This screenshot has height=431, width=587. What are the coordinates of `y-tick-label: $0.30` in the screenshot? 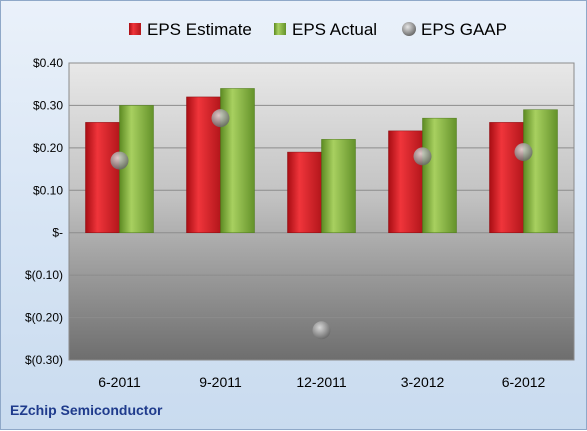 It's located at (48, 105).